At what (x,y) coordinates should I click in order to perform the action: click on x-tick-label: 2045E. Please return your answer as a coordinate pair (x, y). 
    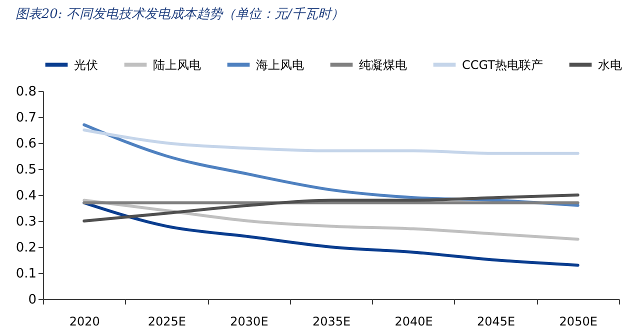
    Looking at the image, I should click on (496, 321).